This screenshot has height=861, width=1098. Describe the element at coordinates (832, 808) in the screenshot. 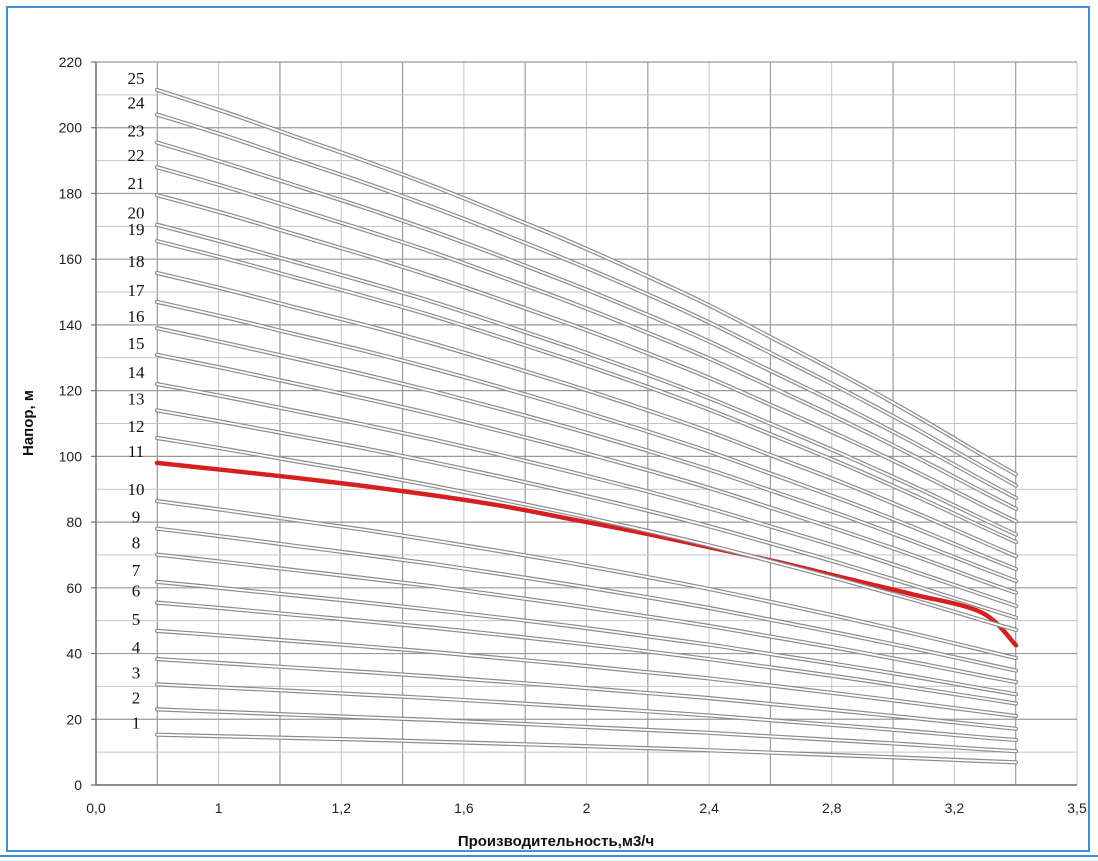

I see `x-tick-label: 2,8` at that location.